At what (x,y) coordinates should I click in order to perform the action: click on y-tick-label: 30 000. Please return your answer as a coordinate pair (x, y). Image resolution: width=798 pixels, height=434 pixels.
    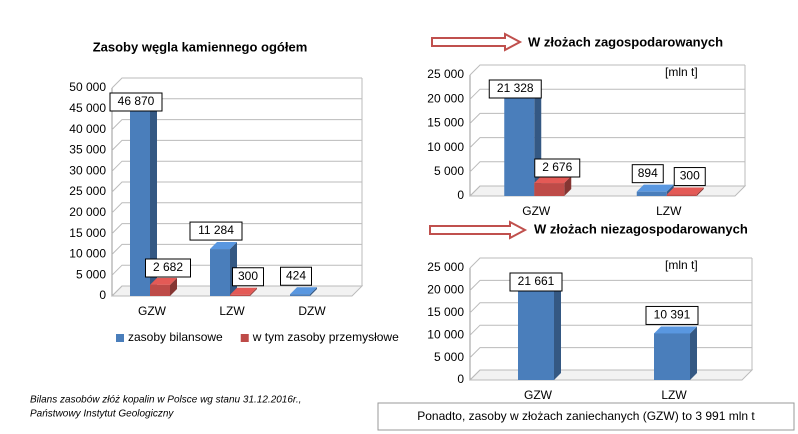
    Looking at the image, I should click on (87, 170).